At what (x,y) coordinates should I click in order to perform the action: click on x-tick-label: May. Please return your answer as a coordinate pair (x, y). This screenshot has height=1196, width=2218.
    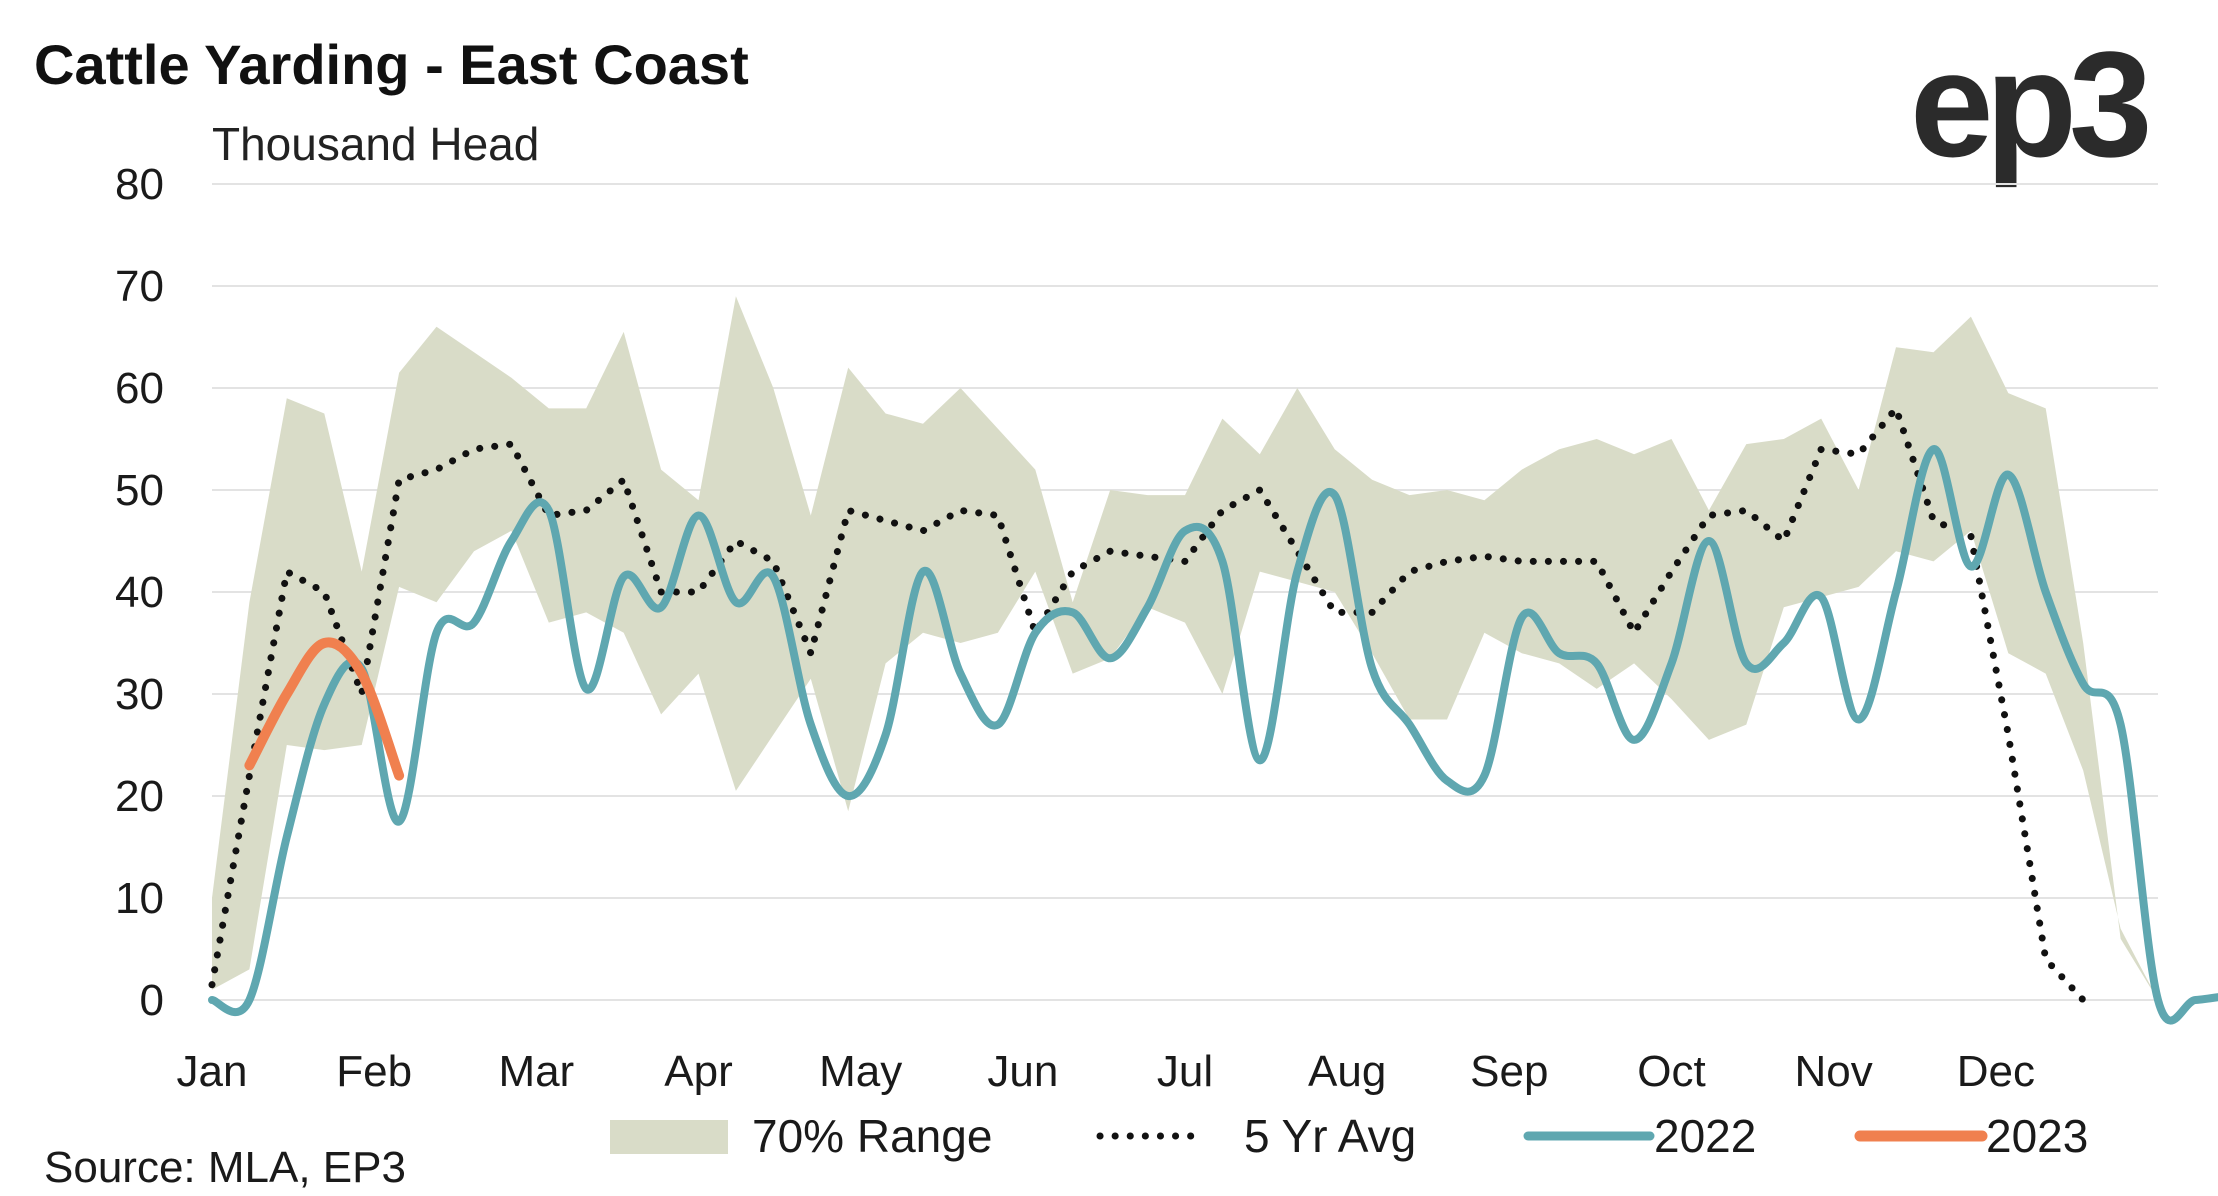
    Looking at the image, I should click on (860, 1071).